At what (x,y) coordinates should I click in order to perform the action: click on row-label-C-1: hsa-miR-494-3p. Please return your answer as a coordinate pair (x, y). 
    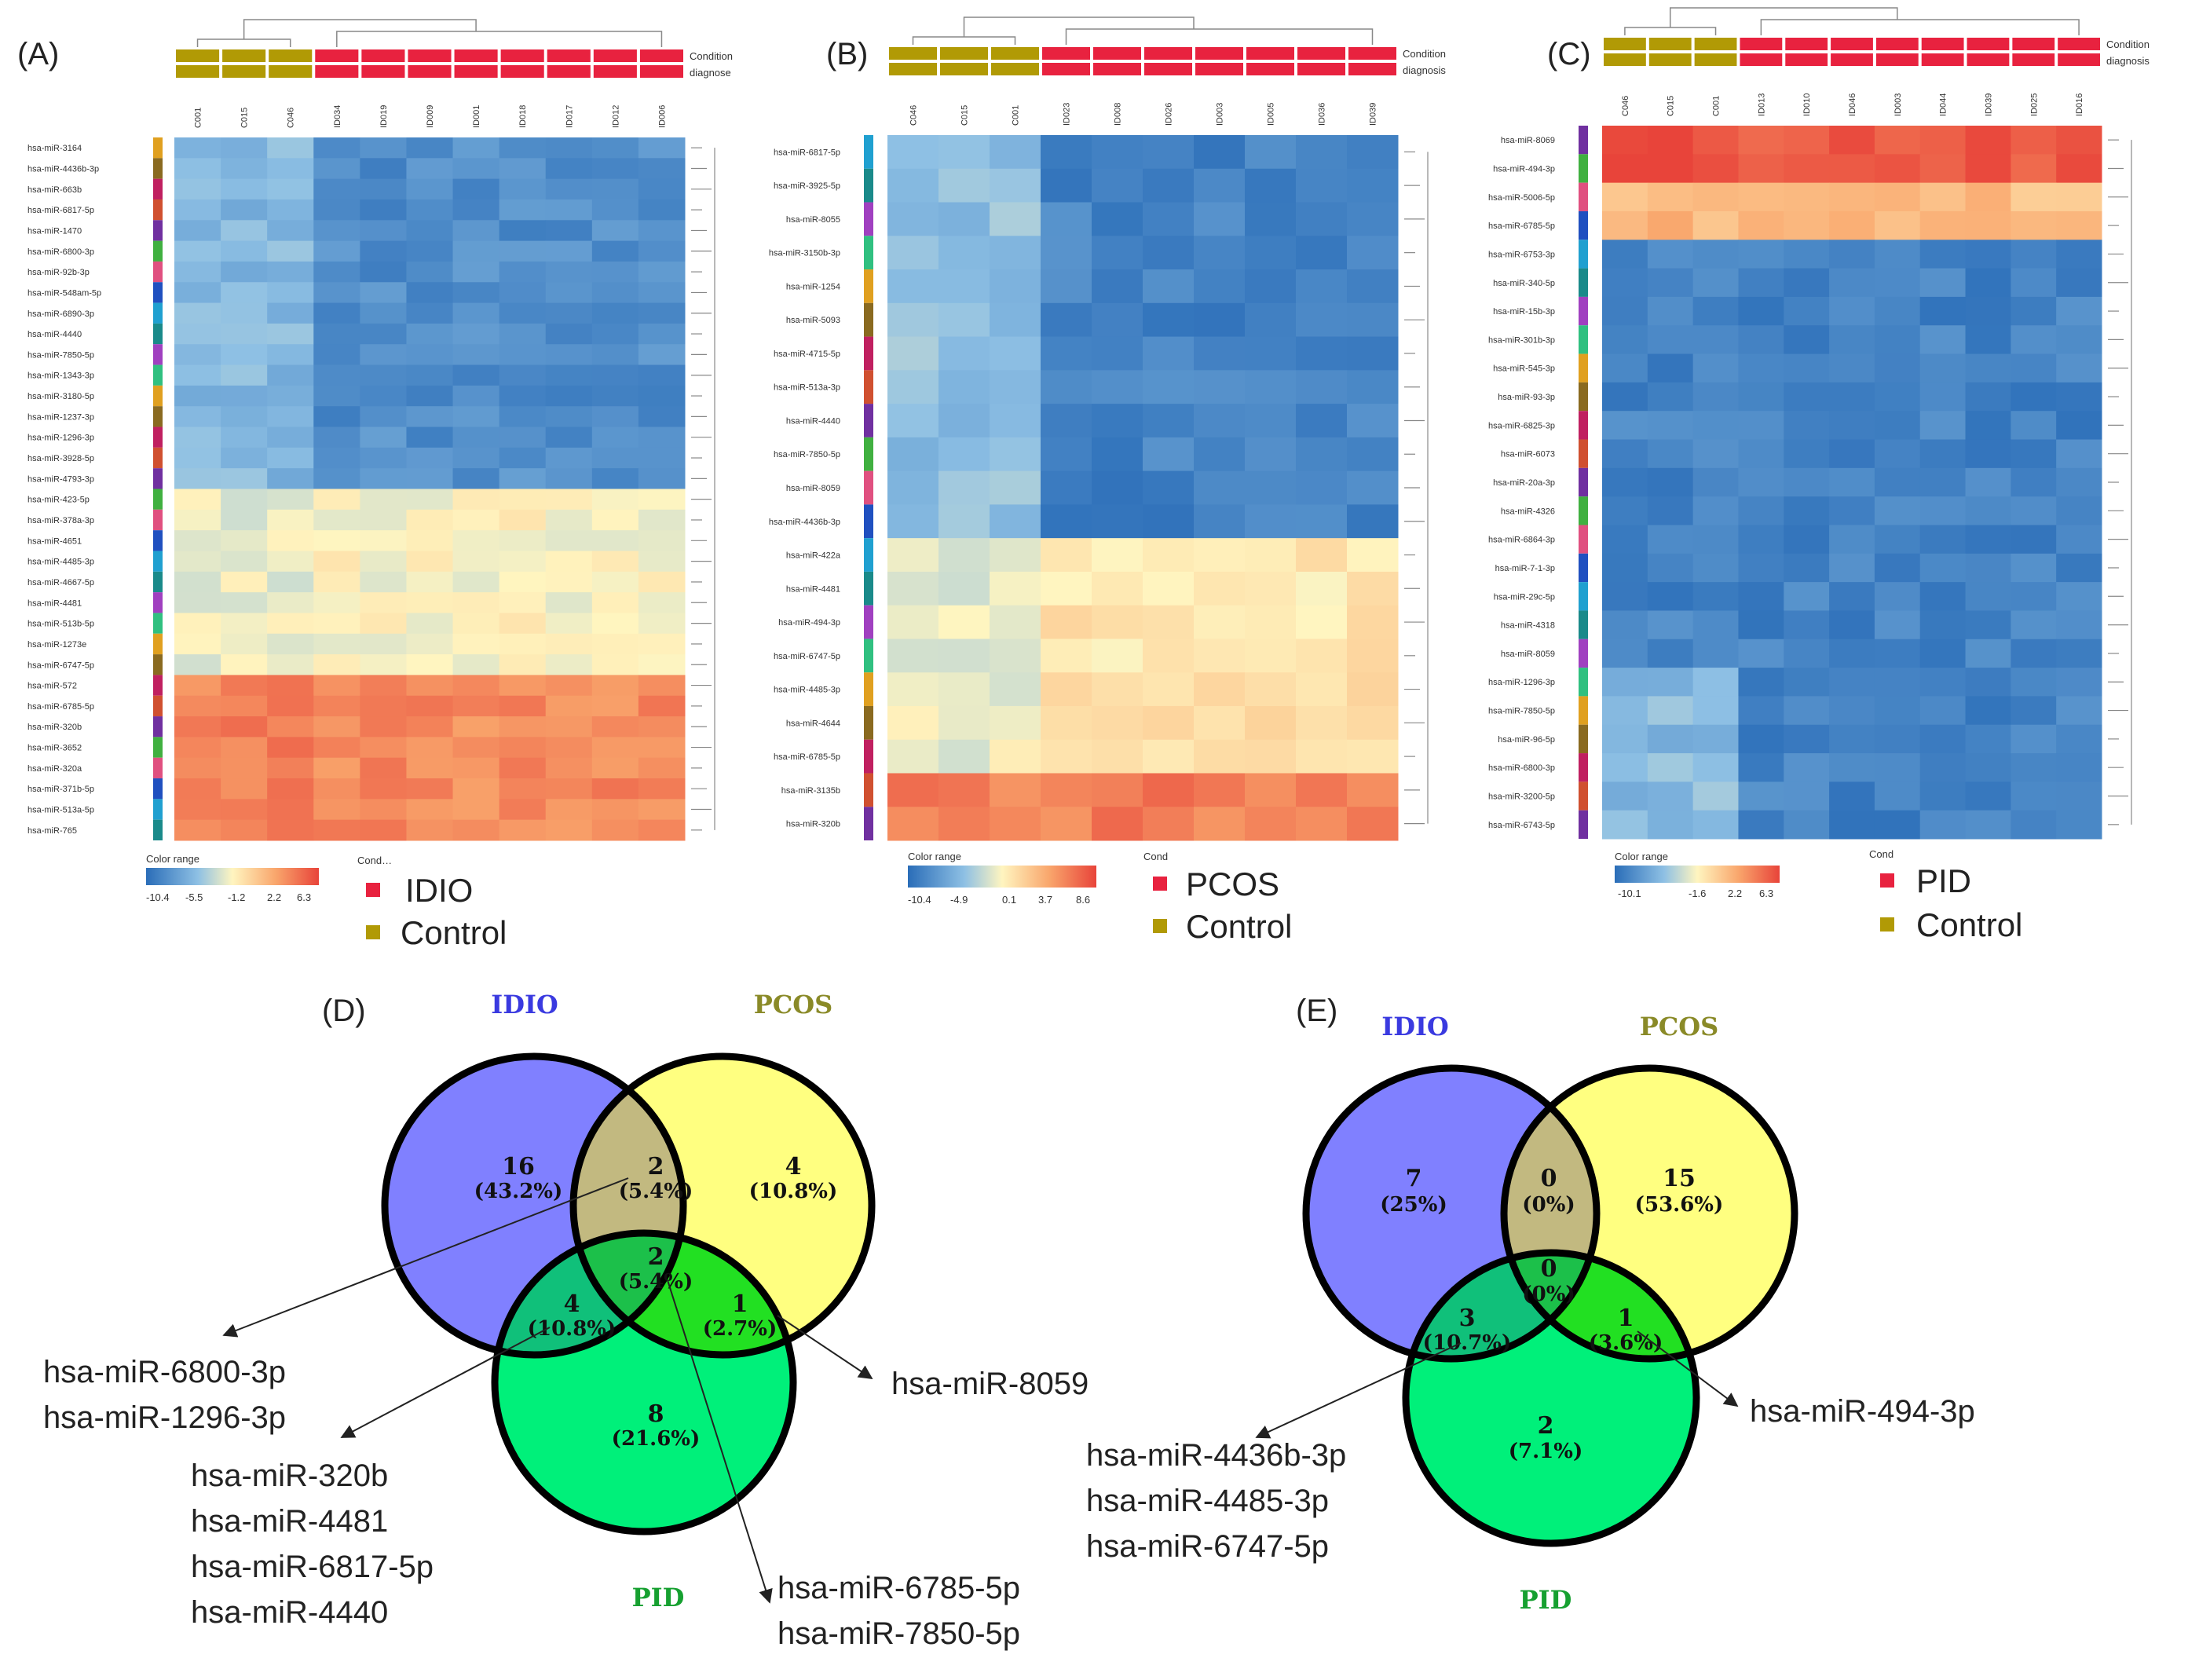
    Looking at the image, I should click on (1524, 169).